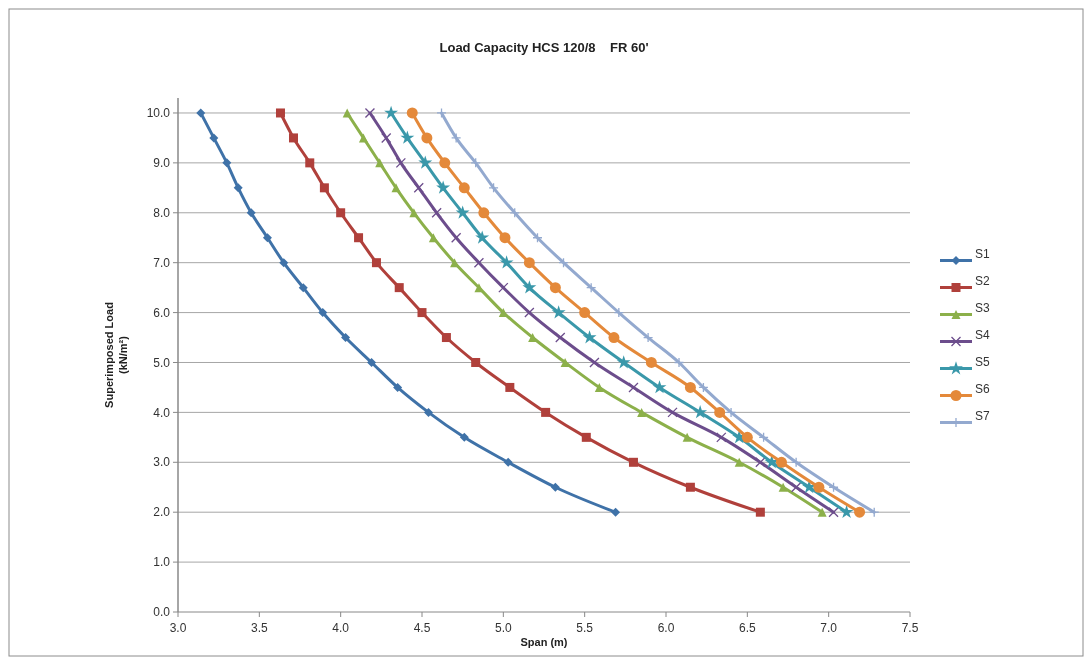  Describe the element at coordinates (982, 253) in the screenshot. I see `legend-label: S1` at that location.